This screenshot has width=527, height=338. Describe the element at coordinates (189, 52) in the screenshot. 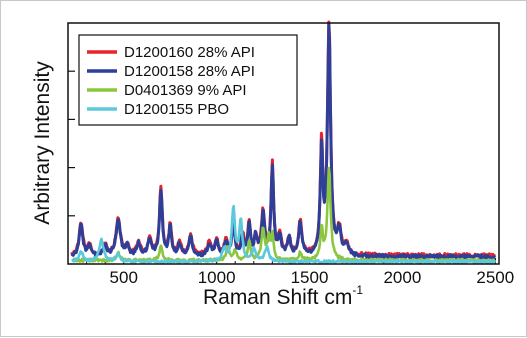

I see `legend-entry: D1200160 28% API` at that location.